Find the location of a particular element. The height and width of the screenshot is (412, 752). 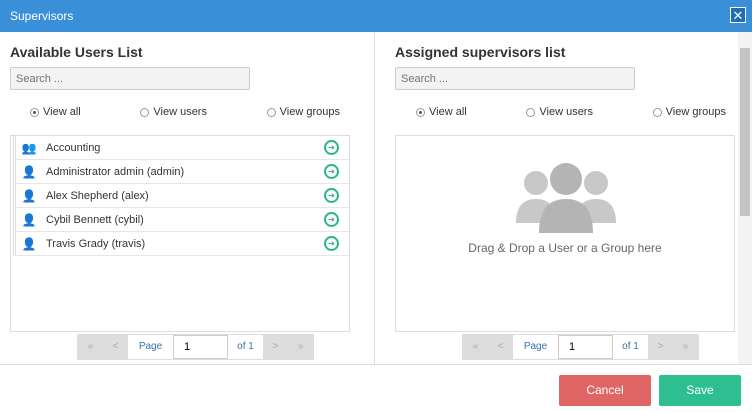

available-filter-all: View all is located at coordinates (55, 112).